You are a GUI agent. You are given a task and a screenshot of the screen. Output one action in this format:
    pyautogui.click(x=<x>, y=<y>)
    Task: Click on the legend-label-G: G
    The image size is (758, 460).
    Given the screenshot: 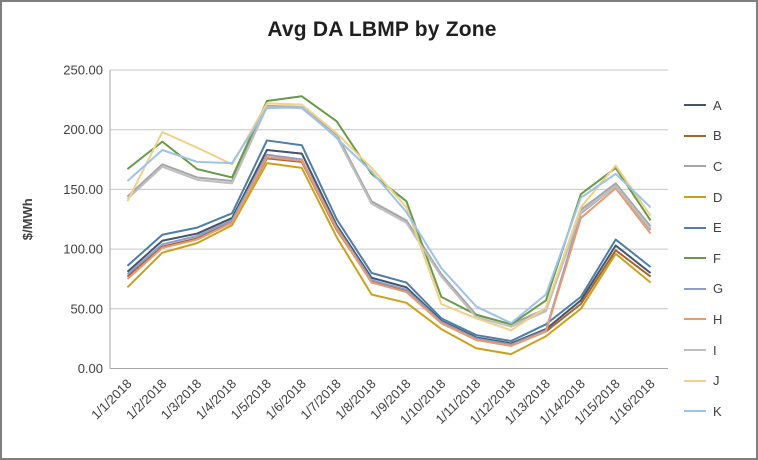 What is the action you would take?
    pyautogui.click(x=718, y=289)
    